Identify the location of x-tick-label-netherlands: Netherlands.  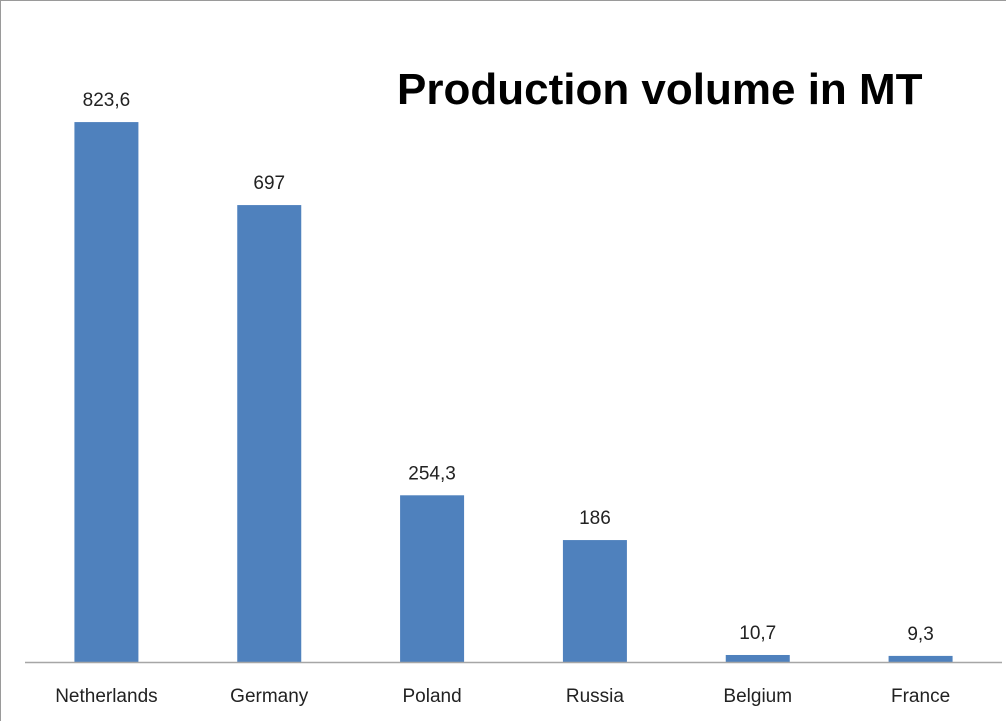
(106, 696).